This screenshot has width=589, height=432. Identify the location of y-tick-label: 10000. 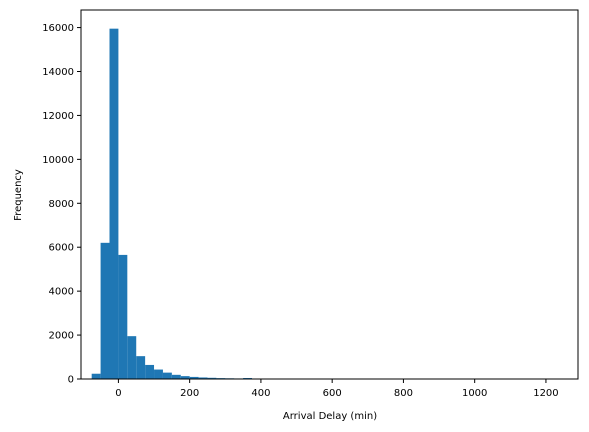
(58, 160).